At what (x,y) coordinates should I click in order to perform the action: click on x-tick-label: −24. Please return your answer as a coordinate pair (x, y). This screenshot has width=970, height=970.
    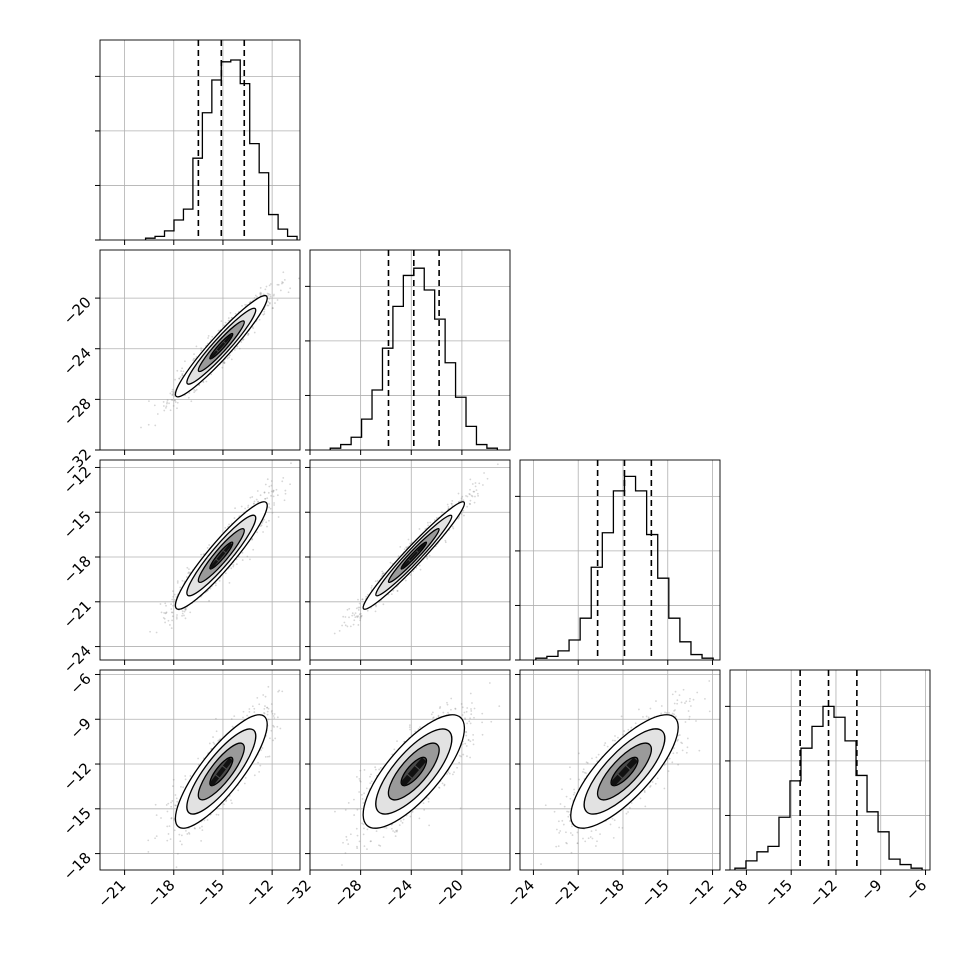
    Looking at the image, I should click on (520, 893).